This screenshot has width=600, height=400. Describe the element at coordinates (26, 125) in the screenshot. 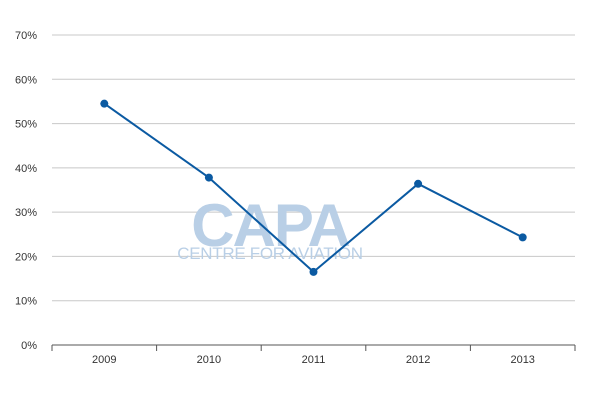

I see `y-tick-label: 50%` at that location.